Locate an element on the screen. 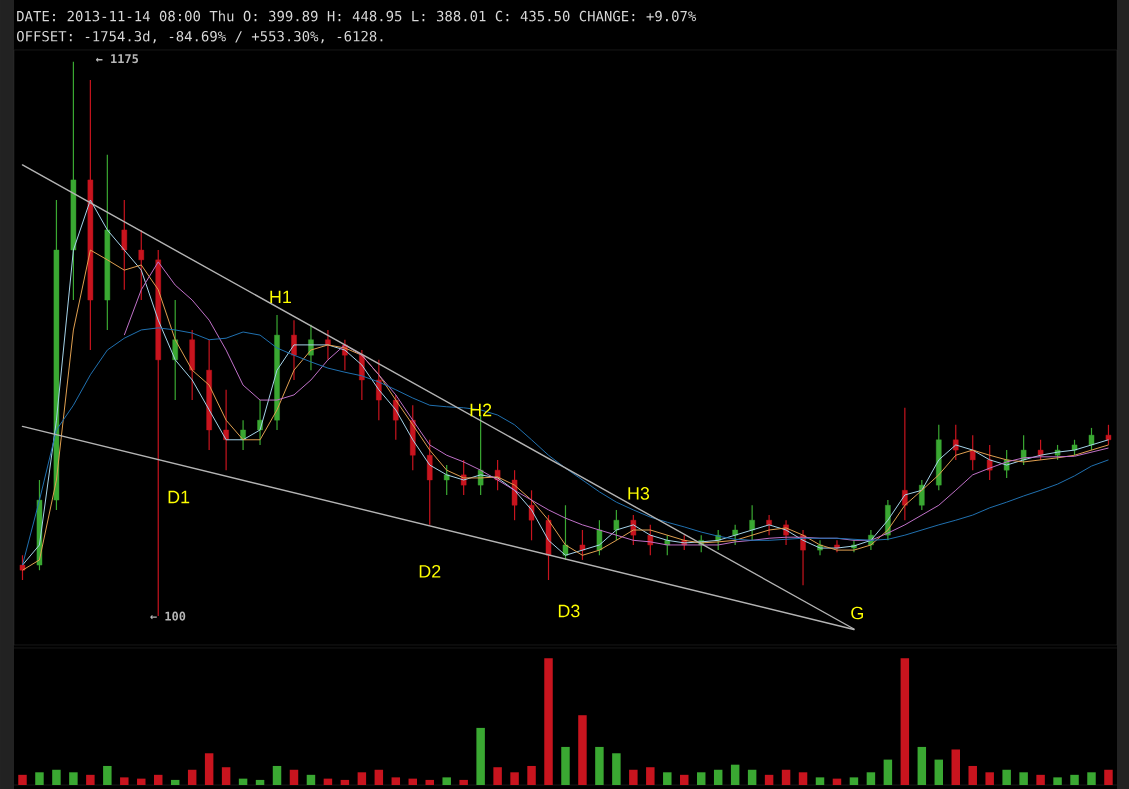 The width and height of the screenshot is (1129, 789). chart-subtitle: OFFSET: -1754.3d, -84.69% / +553.30%, -6128. is located at coordinates (200, 37).